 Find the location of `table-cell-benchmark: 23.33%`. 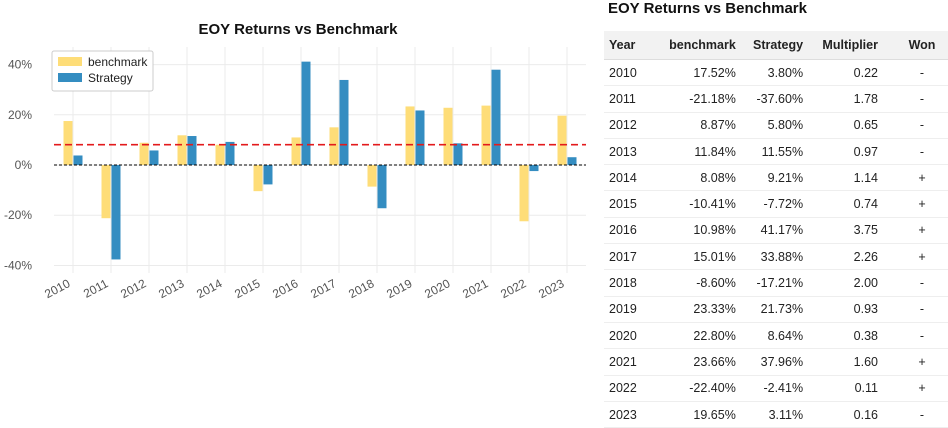

table-cell-benchmark: 23.33% is located at coordinates (698, 309).